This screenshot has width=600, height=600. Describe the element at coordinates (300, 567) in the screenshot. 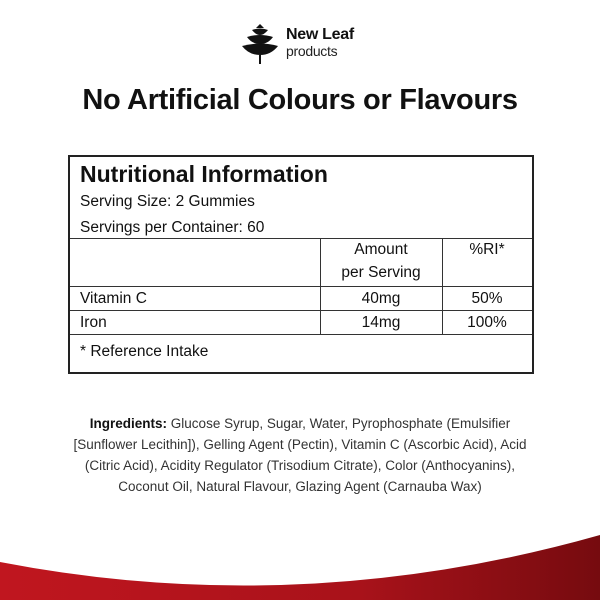

I see `decorative-wave` at that location.